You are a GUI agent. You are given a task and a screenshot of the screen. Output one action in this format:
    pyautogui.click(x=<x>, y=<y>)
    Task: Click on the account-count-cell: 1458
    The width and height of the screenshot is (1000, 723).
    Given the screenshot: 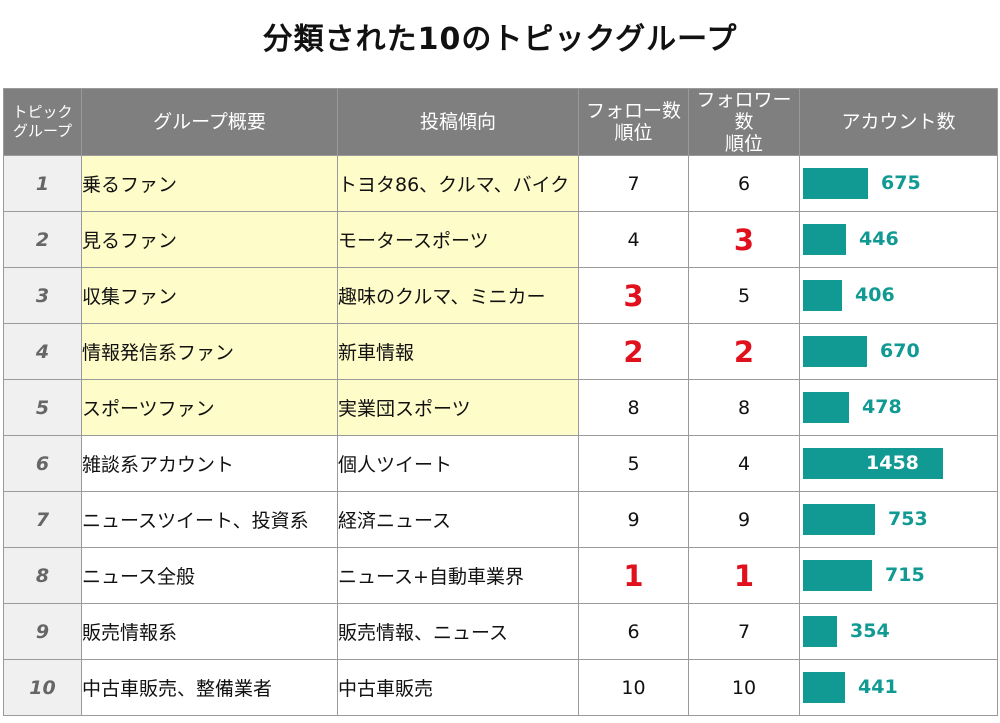 What is the action you would take?
    pyautogui.click(x=898, y=463)
    